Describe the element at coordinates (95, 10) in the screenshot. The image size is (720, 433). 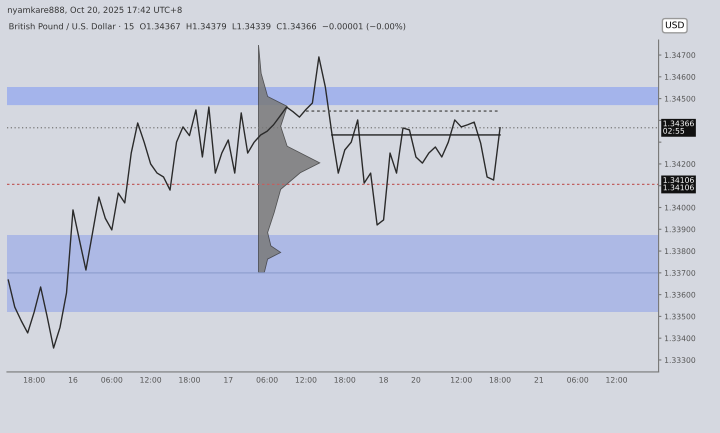
I see `chart-subtitle: nyamkare888, Oct 20, 2025 17:42 UTC+8` at that location.